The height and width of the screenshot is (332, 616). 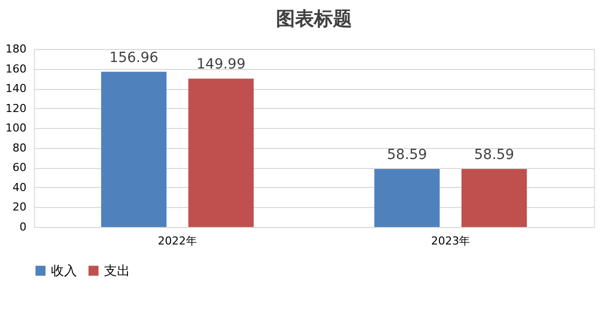 What do you see at coordinates (450, 241) in the screenshot?
I see `x-tick-label: 2023年` at bounding box center [450, 241].